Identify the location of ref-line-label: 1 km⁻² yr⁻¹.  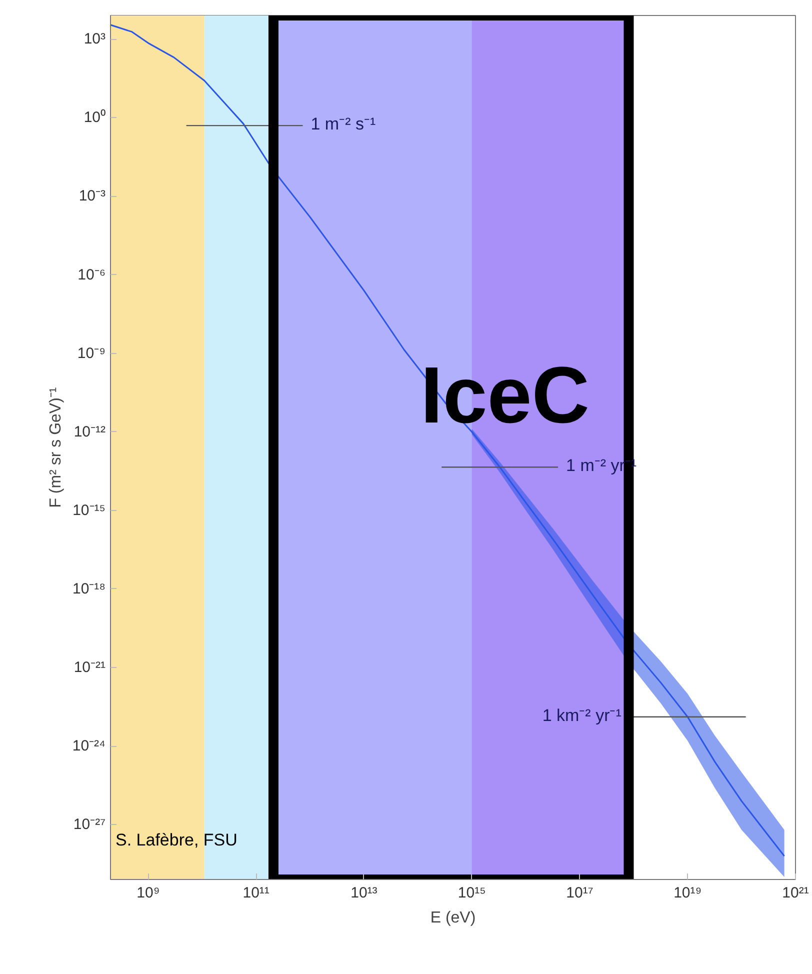
(582, 715).